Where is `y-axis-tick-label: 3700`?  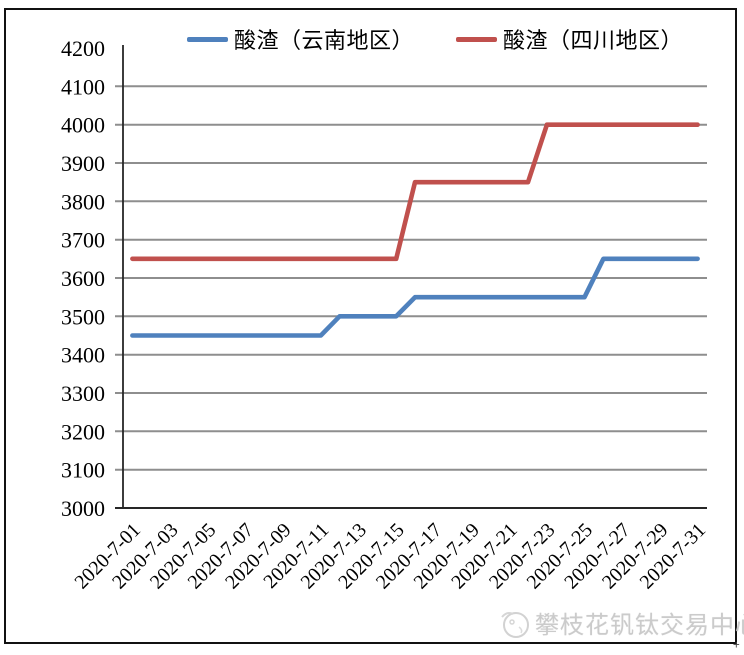 y-axis-tick-label: 3700 is located at coordinates (83, 240).